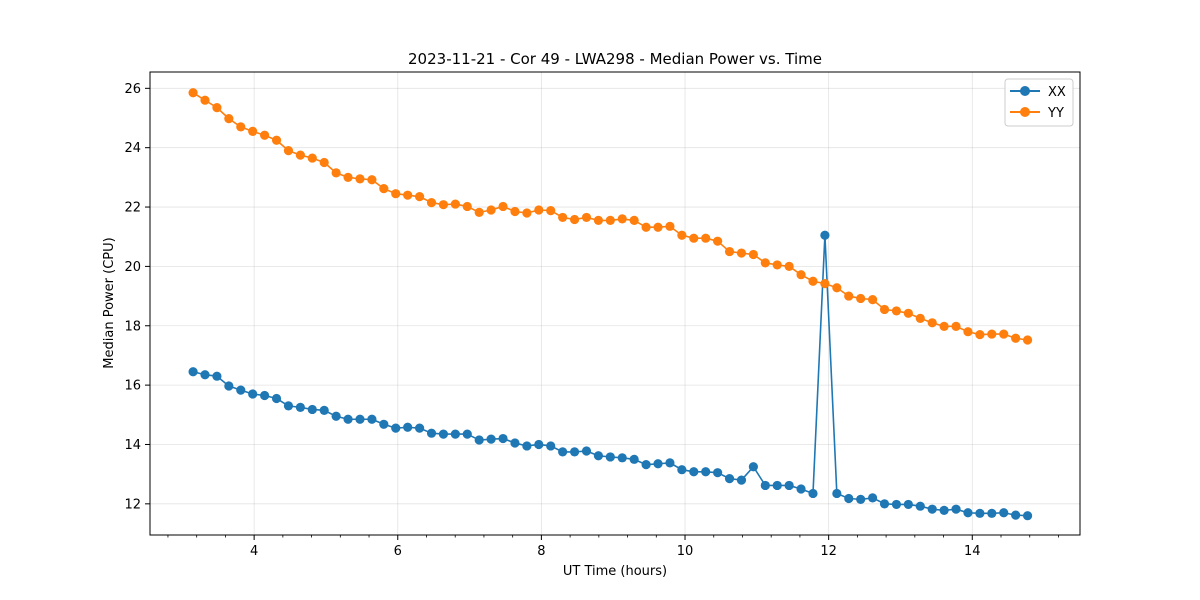 This screenshot has height=600, width=1200. I want to click on y-tick-label: 26, so click(132, 89).